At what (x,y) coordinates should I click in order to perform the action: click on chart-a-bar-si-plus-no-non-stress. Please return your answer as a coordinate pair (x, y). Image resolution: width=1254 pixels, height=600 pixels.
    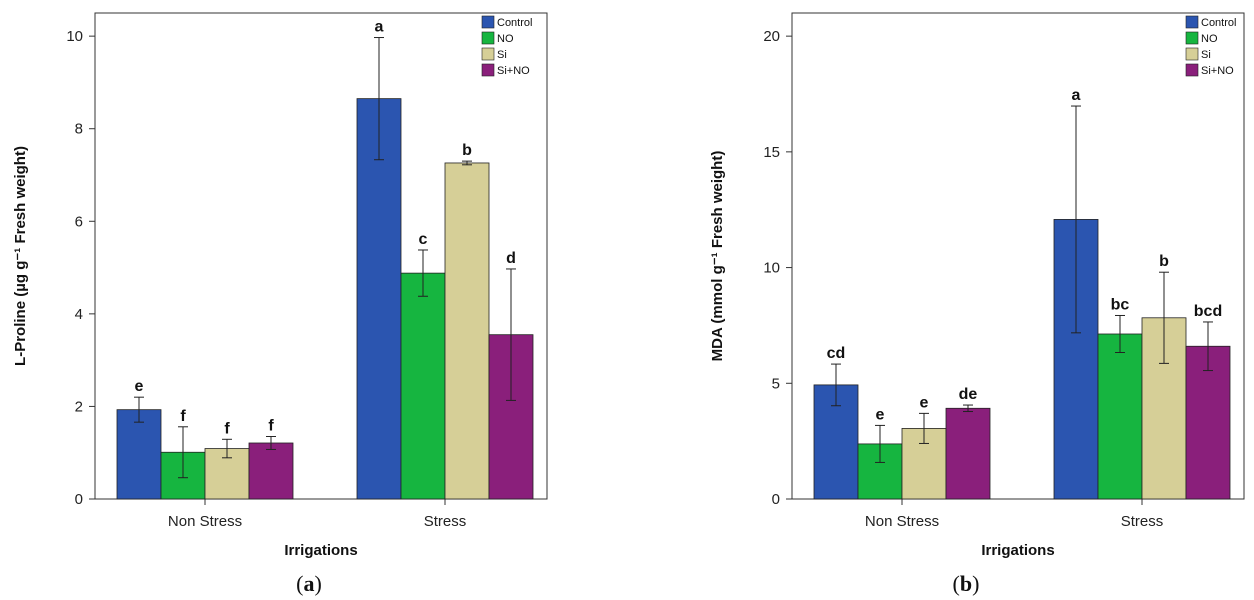
    Looking at the image, I should click on (271, 471).